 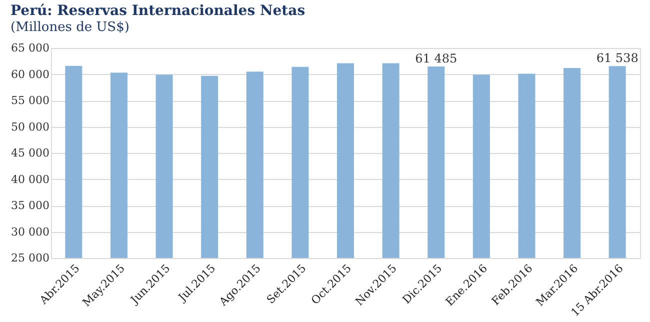 I want to click on y-tick-label: 40 000, so click(x=30, y=179).